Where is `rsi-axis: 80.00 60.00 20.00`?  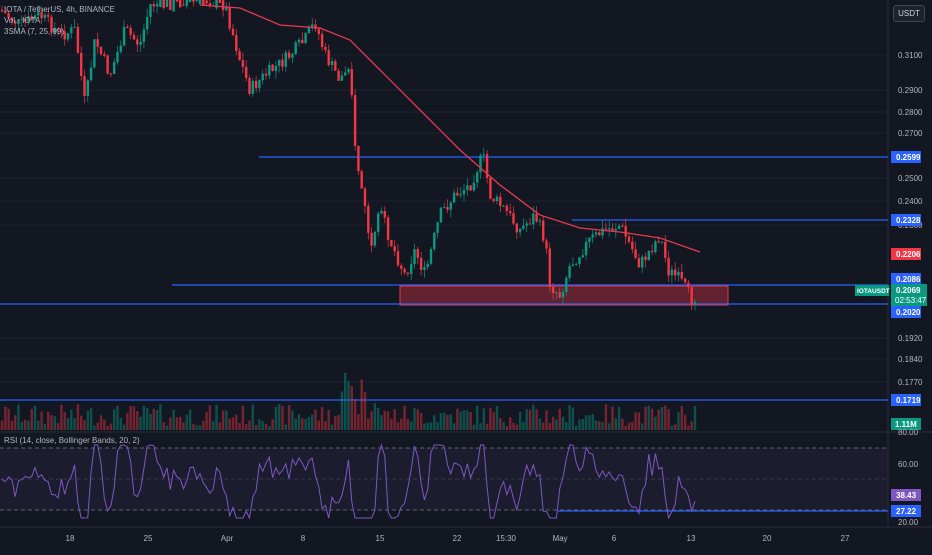
rsi-axis: 80.00 60.00 20.00 is located at coordinates (908, 477).